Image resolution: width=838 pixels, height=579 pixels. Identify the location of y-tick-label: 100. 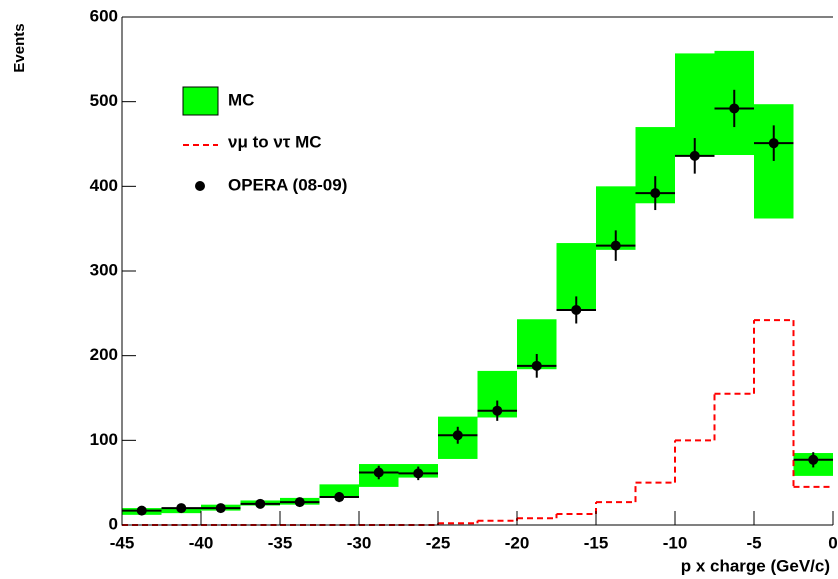
(104, 439).